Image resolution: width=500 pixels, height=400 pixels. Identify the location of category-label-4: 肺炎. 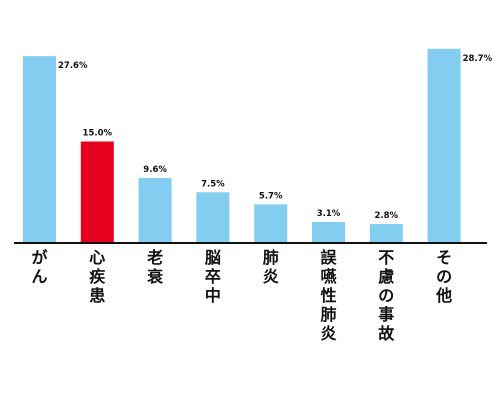
(271, 267).